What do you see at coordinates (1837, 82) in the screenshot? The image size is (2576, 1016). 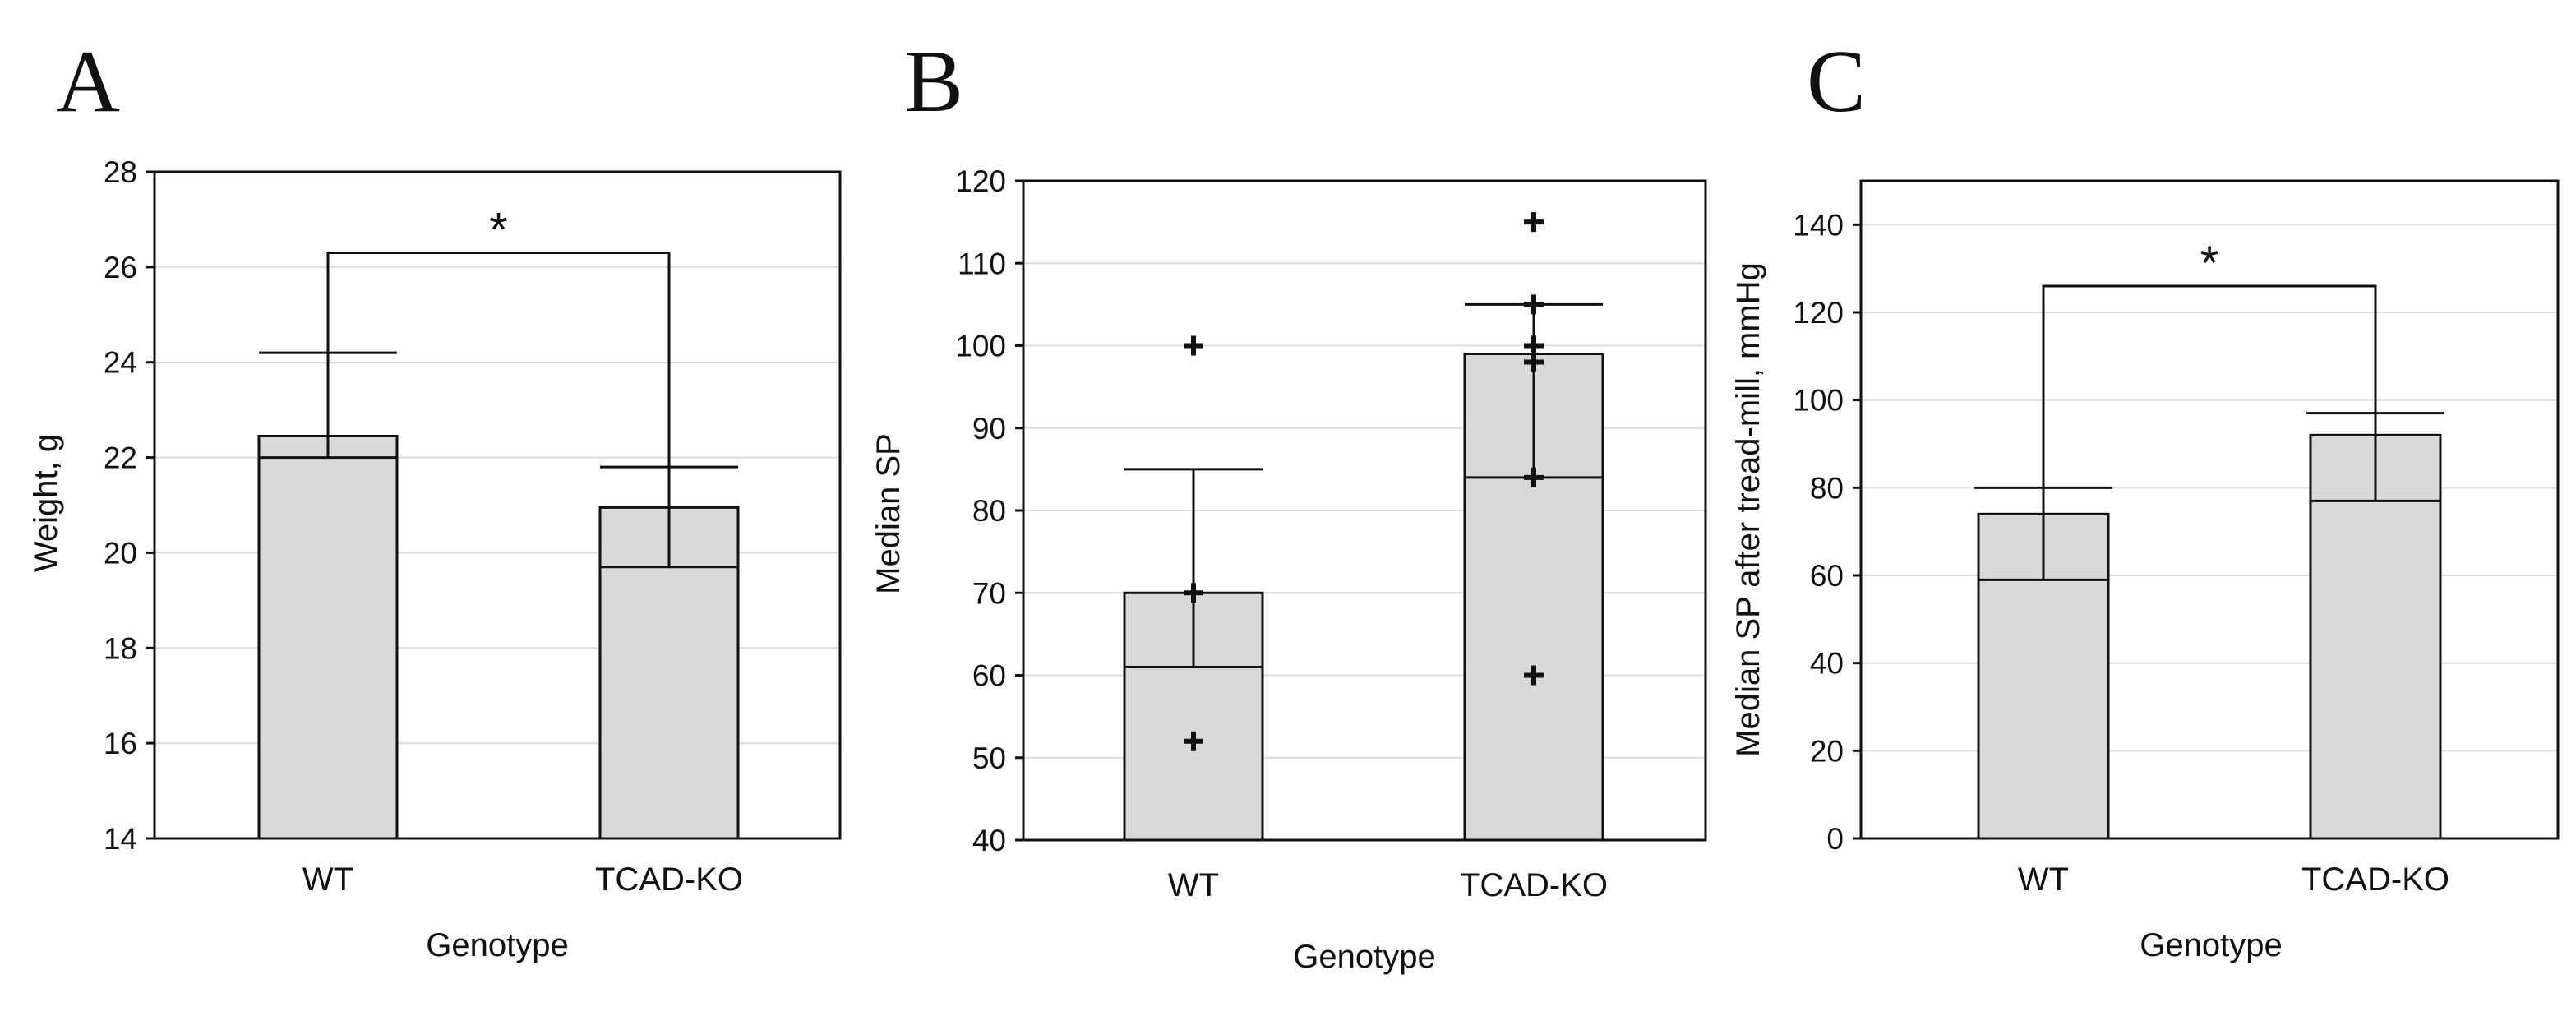 I see `panel-letter-c: C` at bounding box center [1837, 82].